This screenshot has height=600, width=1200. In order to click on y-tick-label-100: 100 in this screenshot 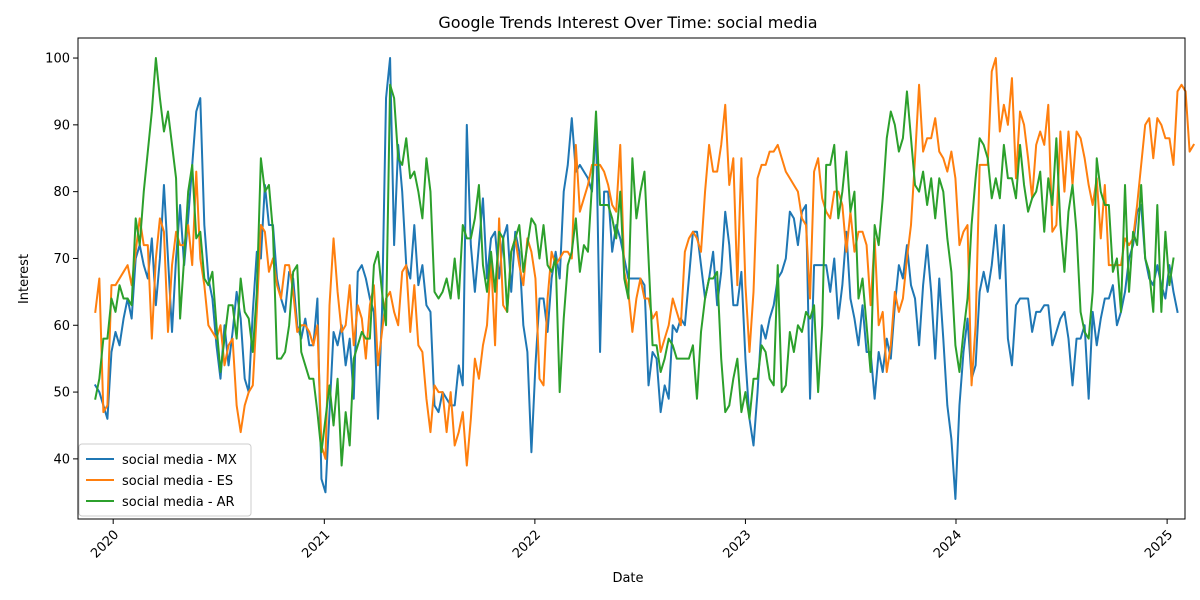, I will do `click(57, 59)`.